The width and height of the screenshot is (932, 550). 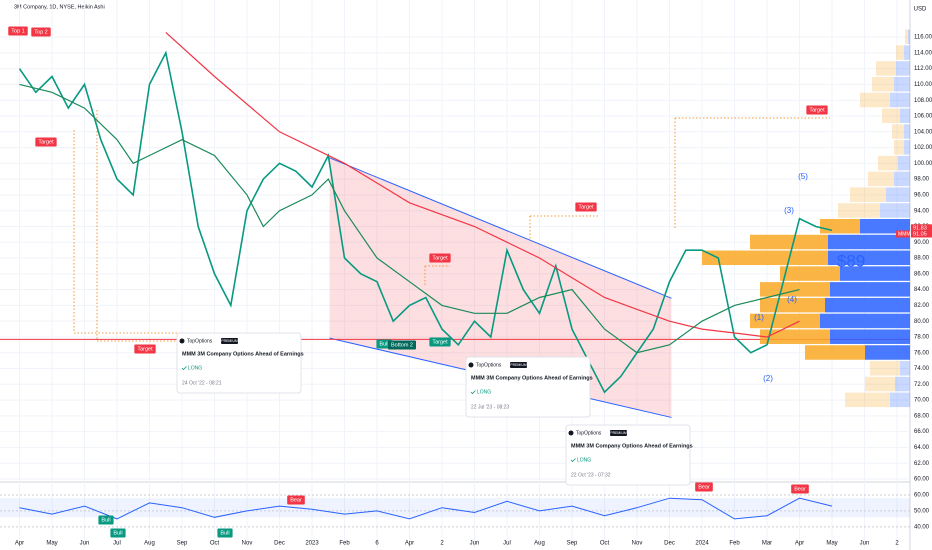 What do you see at coordinates (759, 317) in the screenshot?
I see `wave-label: (1)` at bounding box center [759, 317].